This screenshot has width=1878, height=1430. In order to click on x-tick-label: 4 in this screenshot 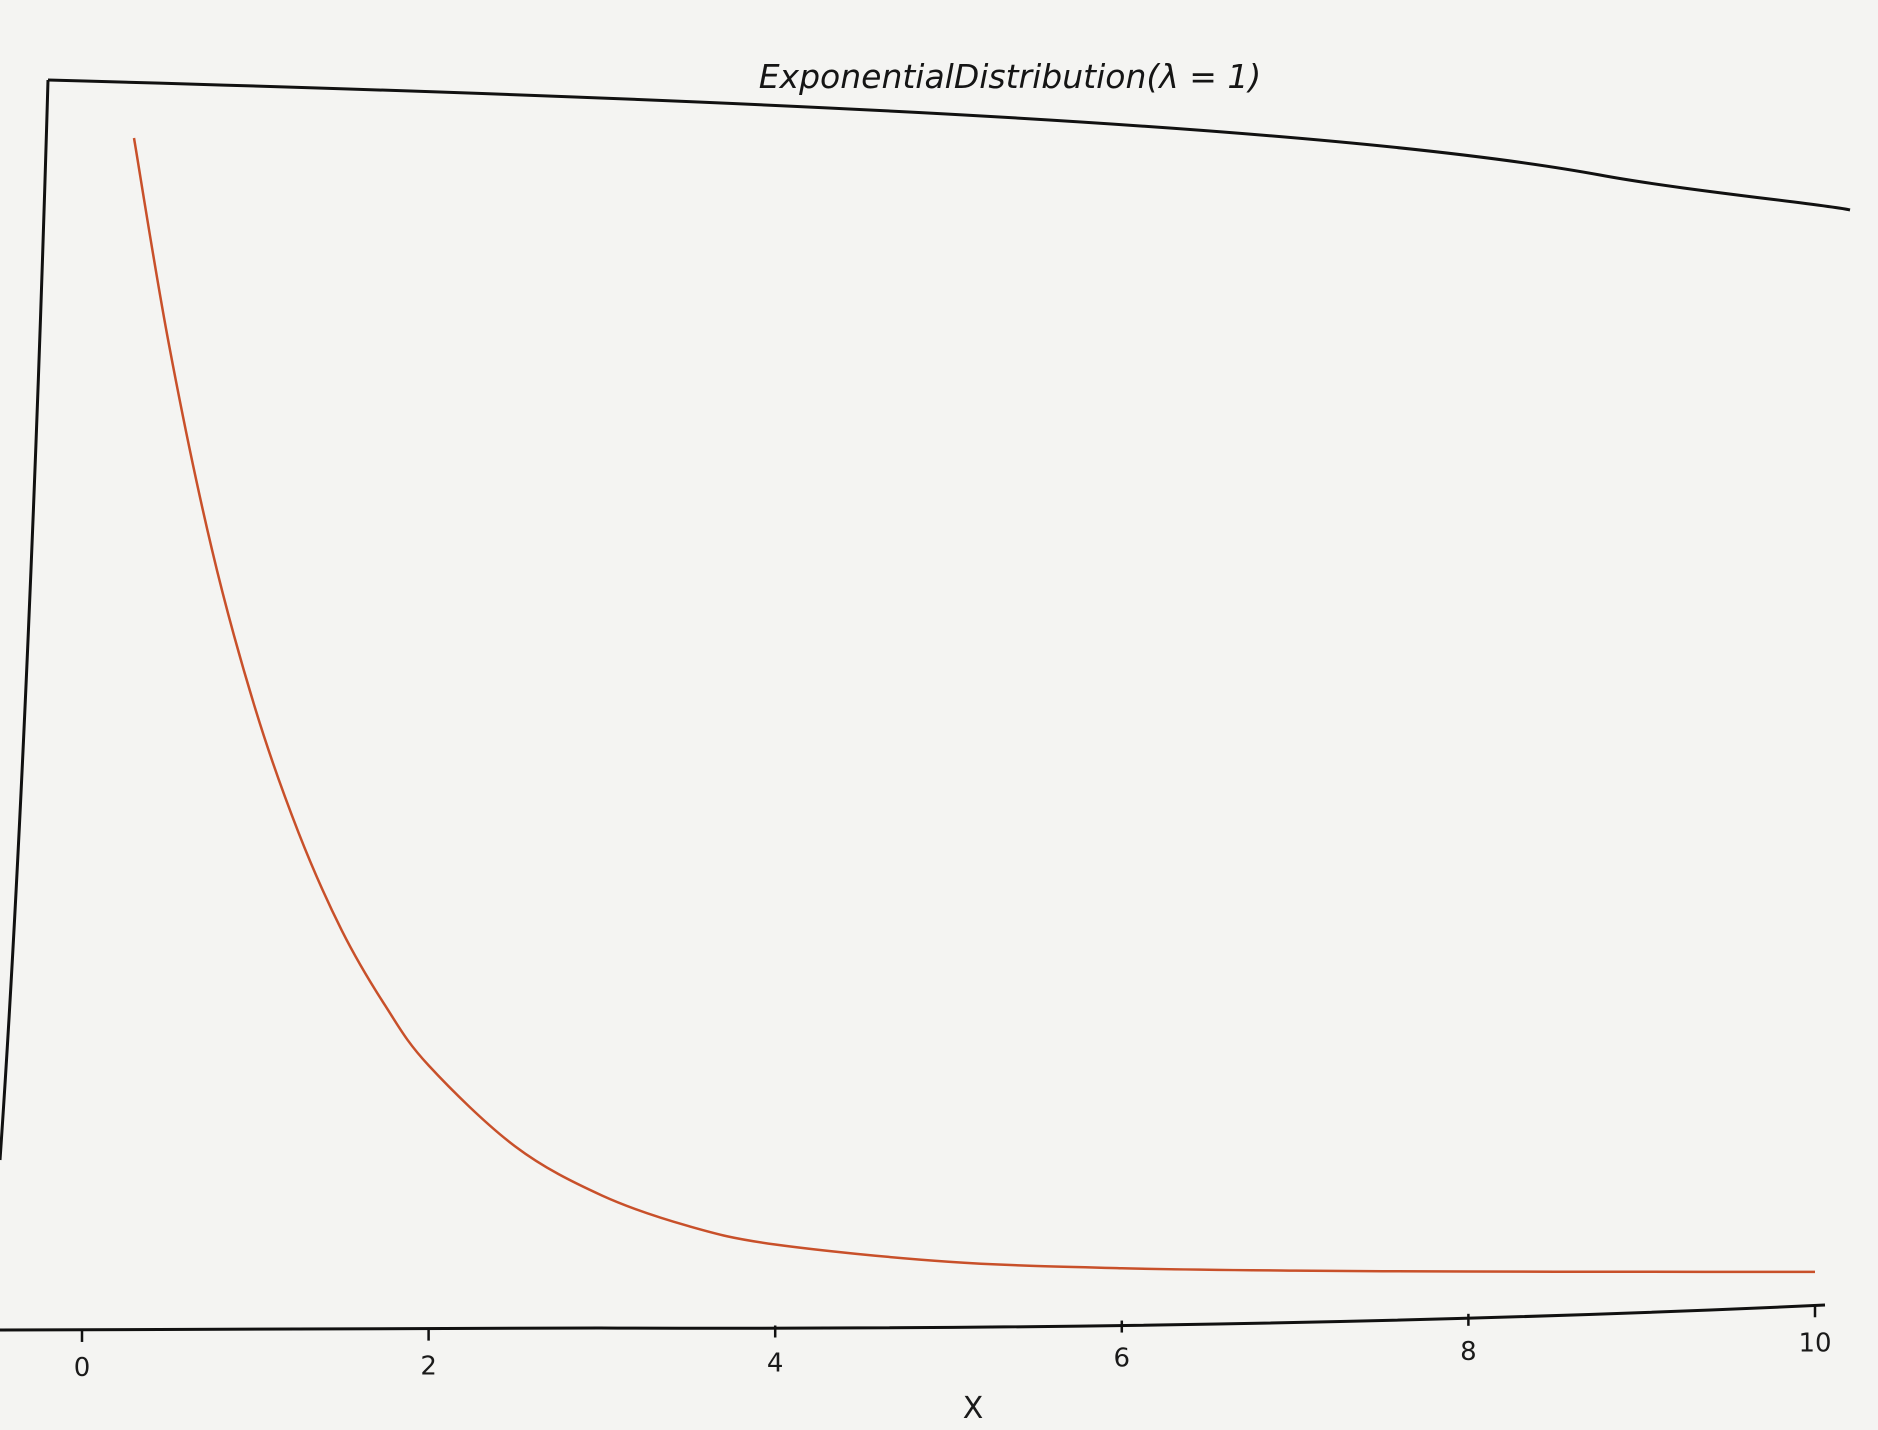, I will do `click(775, 1363)`.